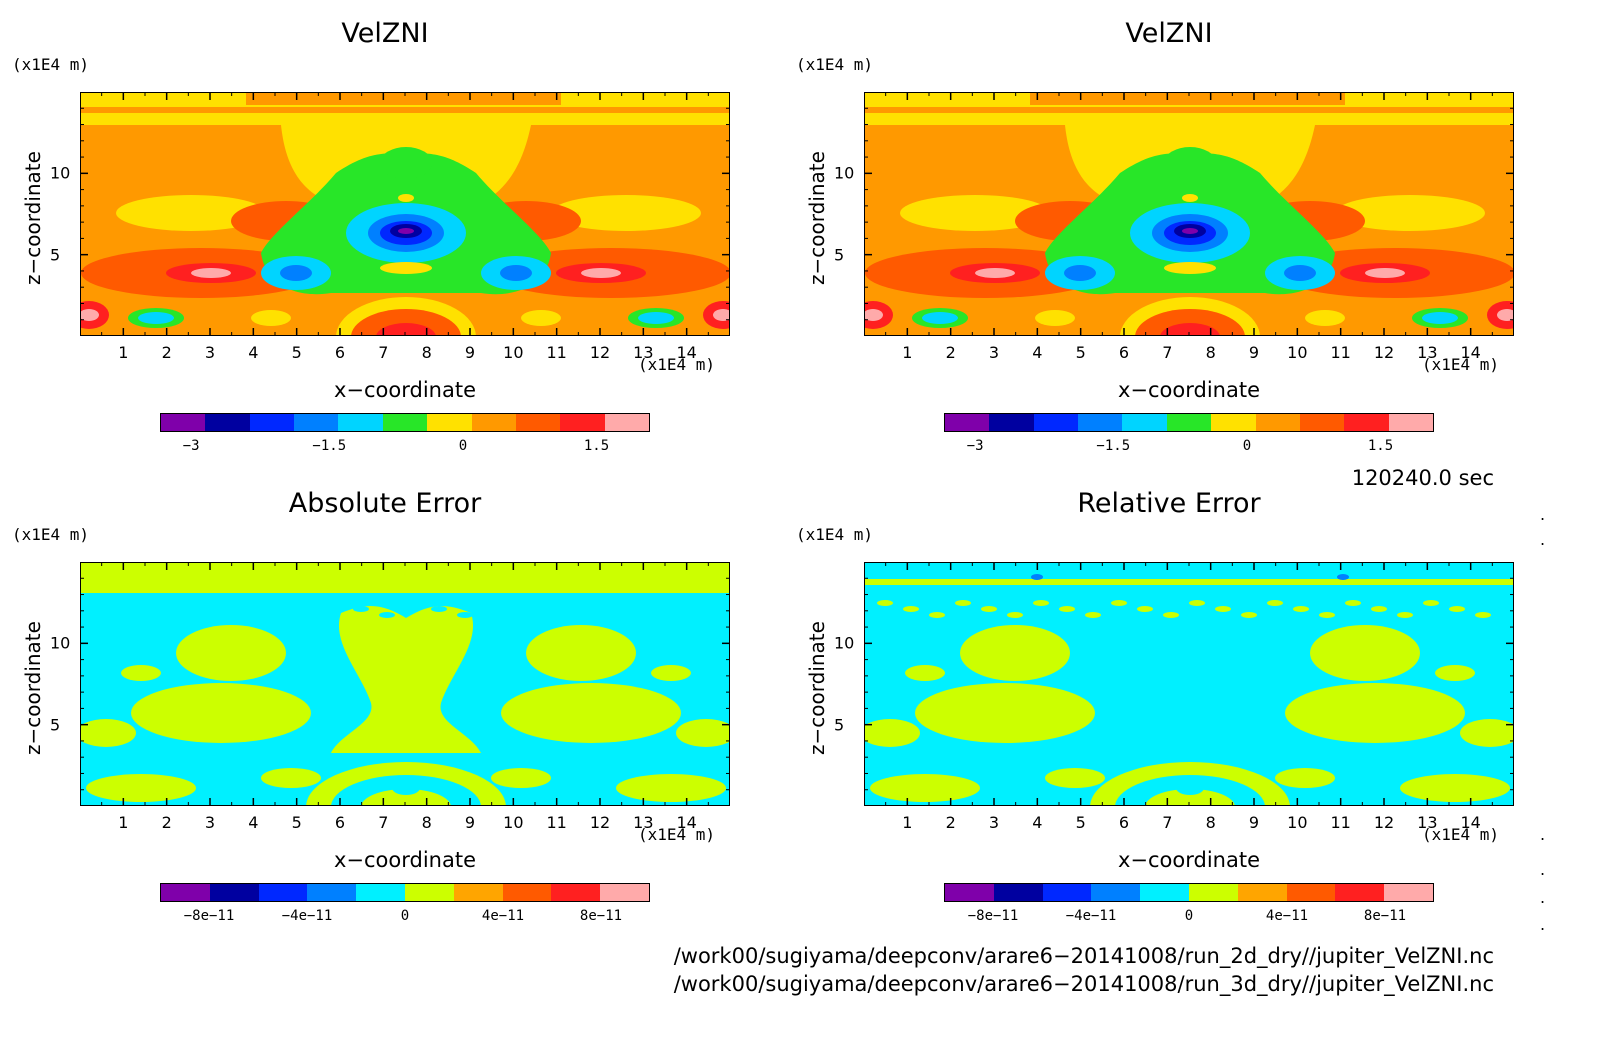 The width and height of the screenshot is (1604, 1054). I want to click on x-tick-label: 6, so click(340, 352).